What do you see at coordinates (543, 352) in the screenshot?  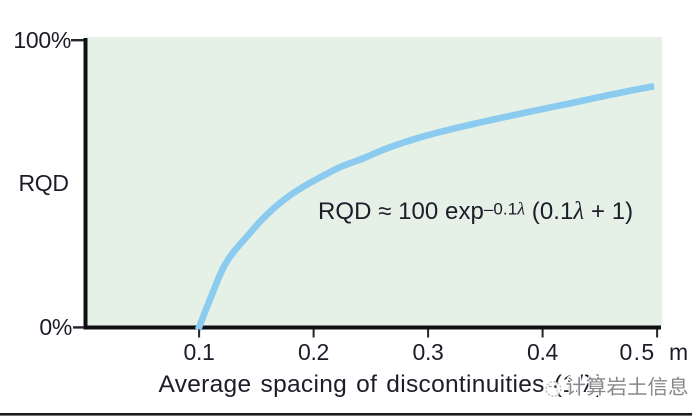 I see `svg-text: 0.4` at bounding box center [543, 352].